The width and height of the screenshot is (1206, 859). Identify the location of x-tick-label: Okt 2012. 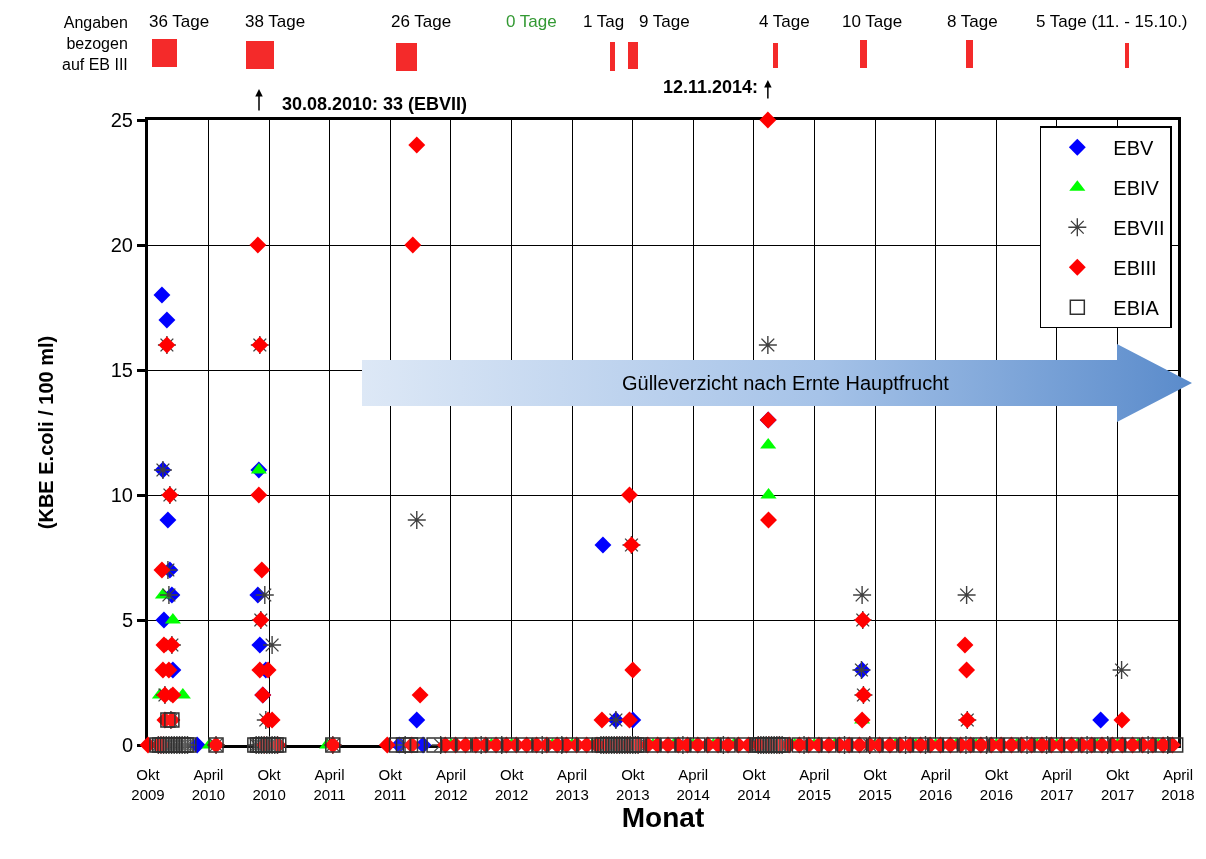
(512, 784).